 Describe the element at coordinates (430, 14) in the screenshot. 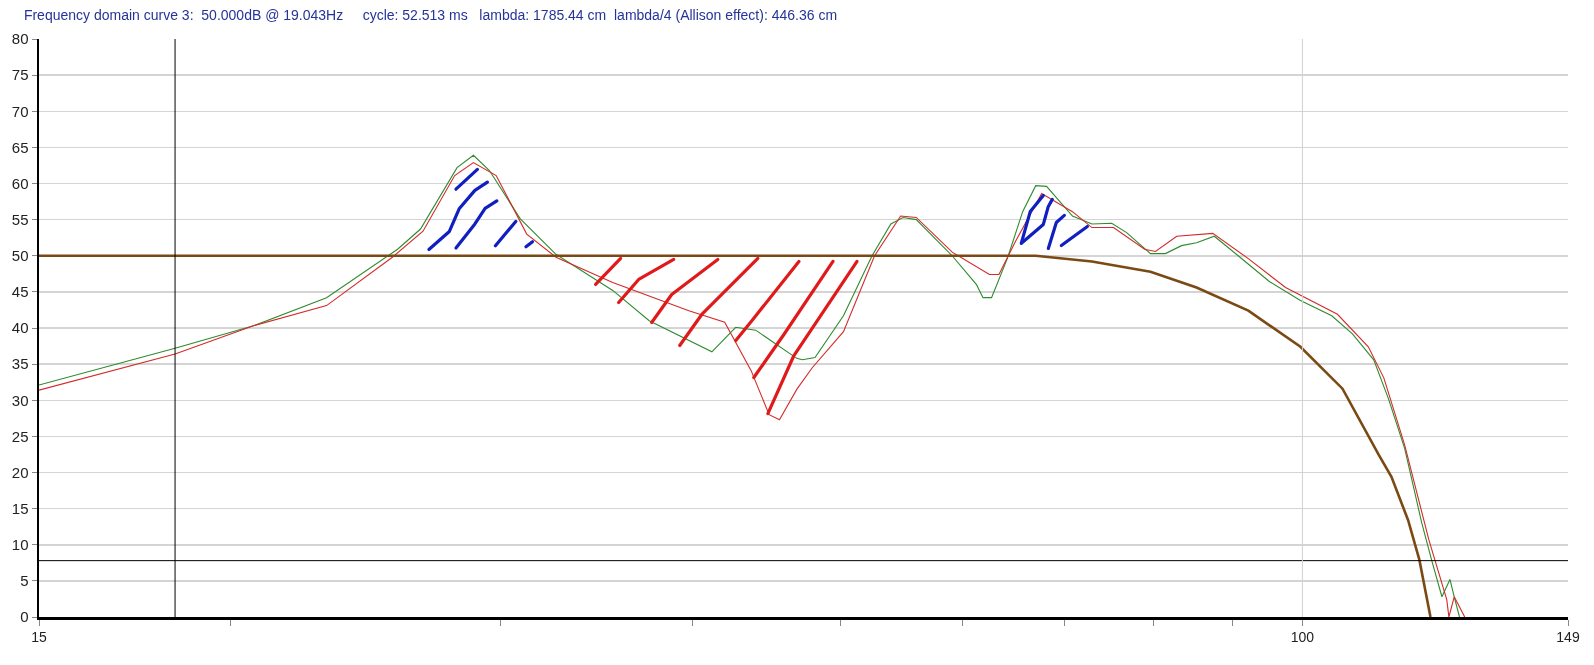

I see `chart-title: Frequency domain curve 3: 50.000dB @ 19.043Hz cycle: 52.513 ms lambda: 1785.44 cm lambda/4 (Allison effect): 446.36 cm` at that location.